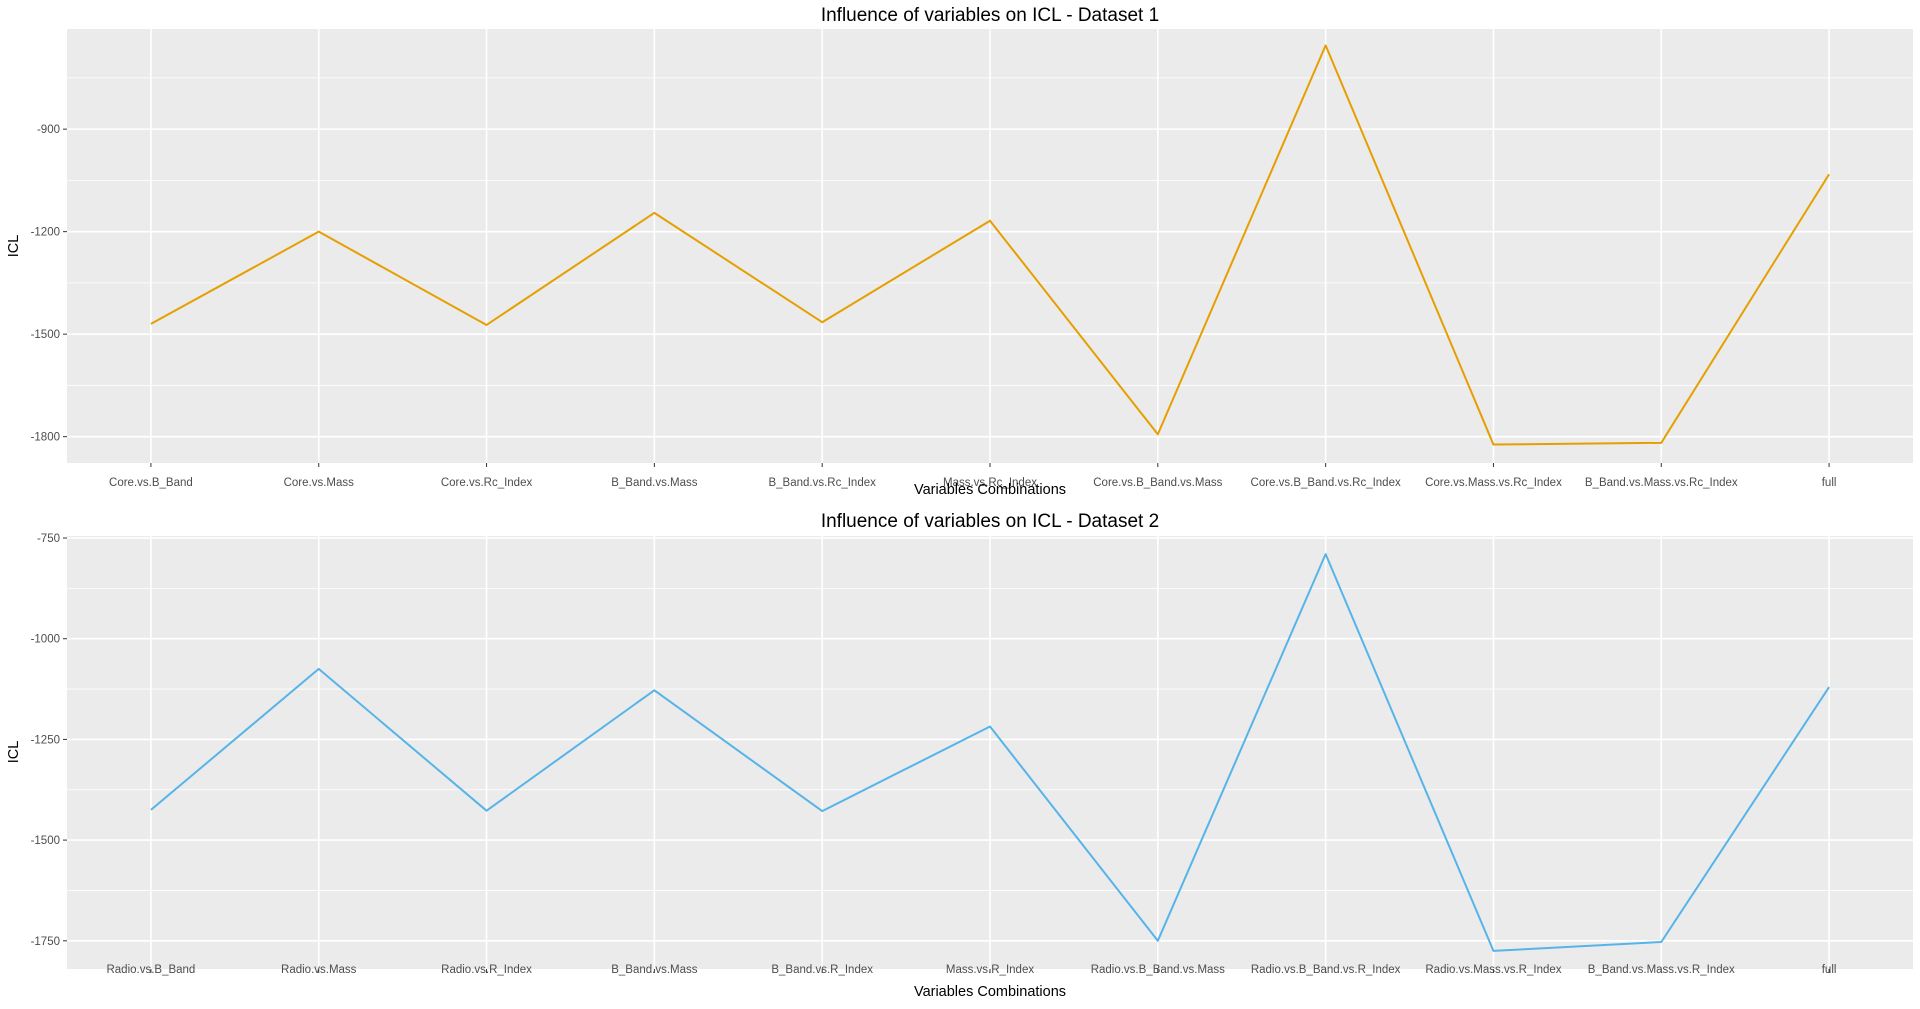 The height and width of the screenshot is (1009, 1920). What do you see at coordinates (1157, 483) in the screenshot?
I see `x-tick-label: Core.vs.B_Band.vs.Mass` at bounding box center [1157, 483].